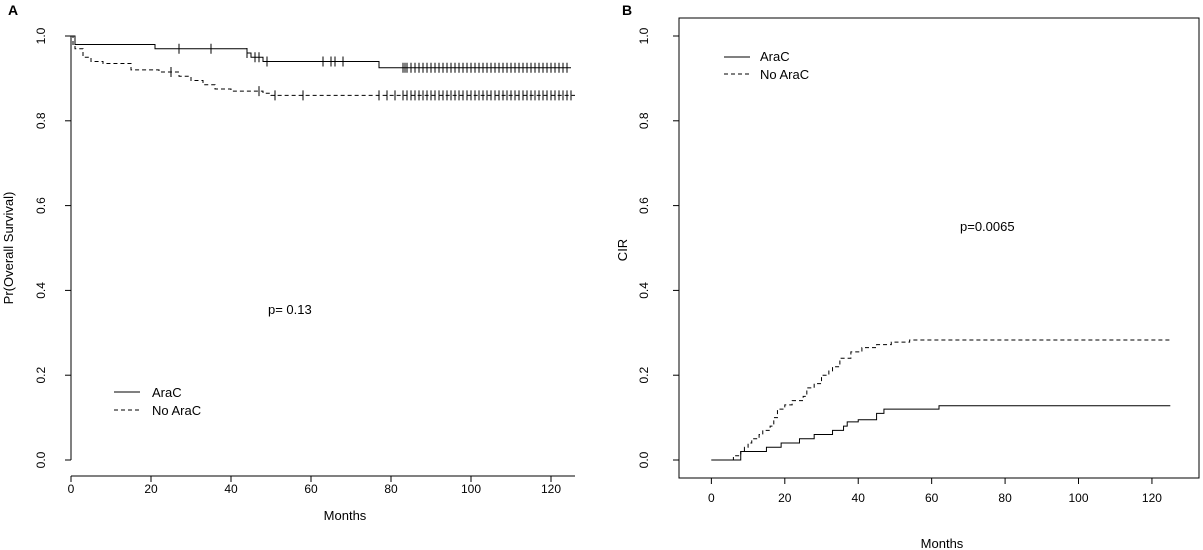  I want to click on panel-a-curves, so click(323, 68).